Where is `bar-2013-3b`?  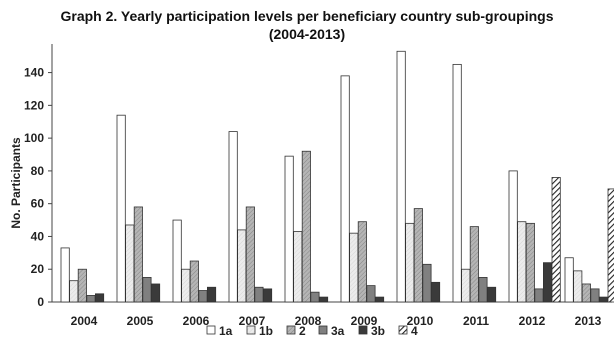 bar-2013-3b is located at coordinates (604, 299).